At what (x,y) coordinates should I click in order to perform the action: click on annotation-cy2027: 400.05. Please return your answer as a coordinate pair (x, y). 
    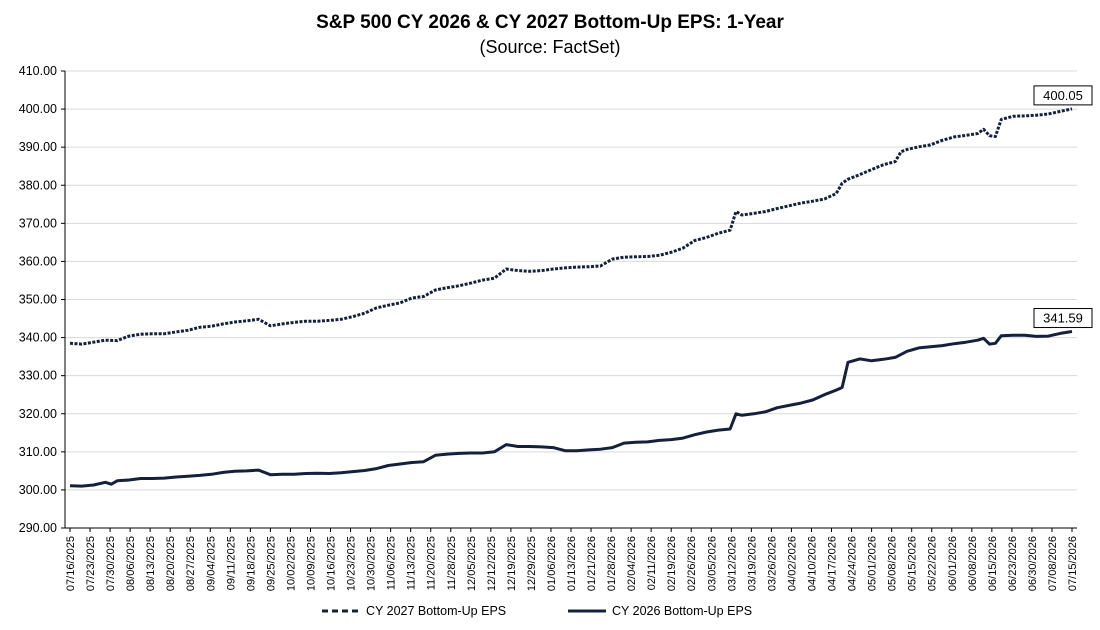
    Looking at the image, I should click on (1063, 95).